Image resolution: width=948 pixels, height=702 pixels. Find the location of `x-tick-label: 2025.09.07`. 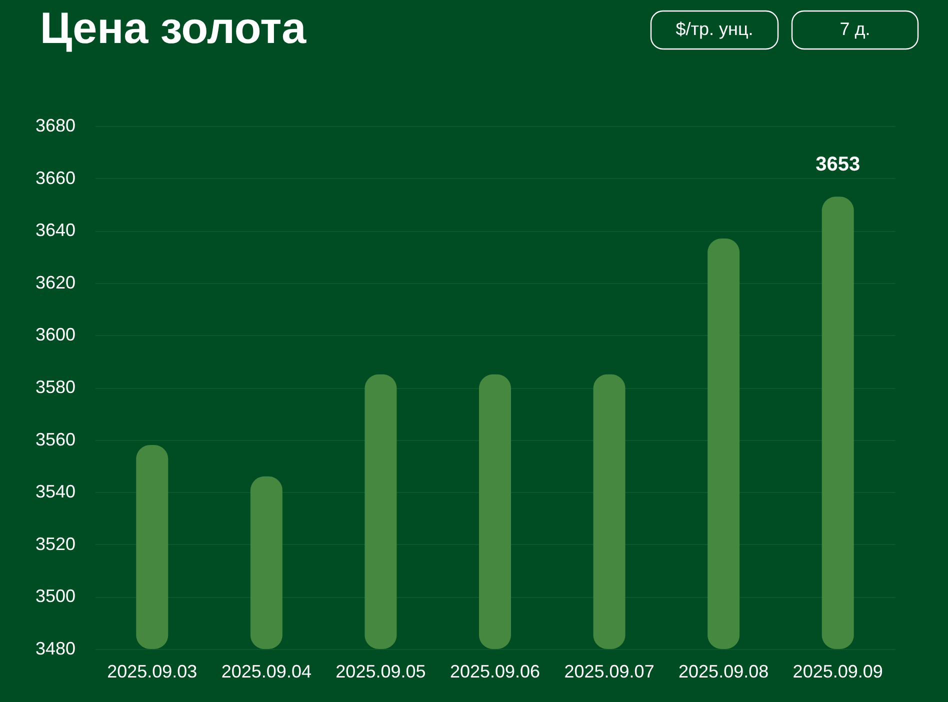

x-tick-label: 2025.09.07 is located at coordinates (609, 672).